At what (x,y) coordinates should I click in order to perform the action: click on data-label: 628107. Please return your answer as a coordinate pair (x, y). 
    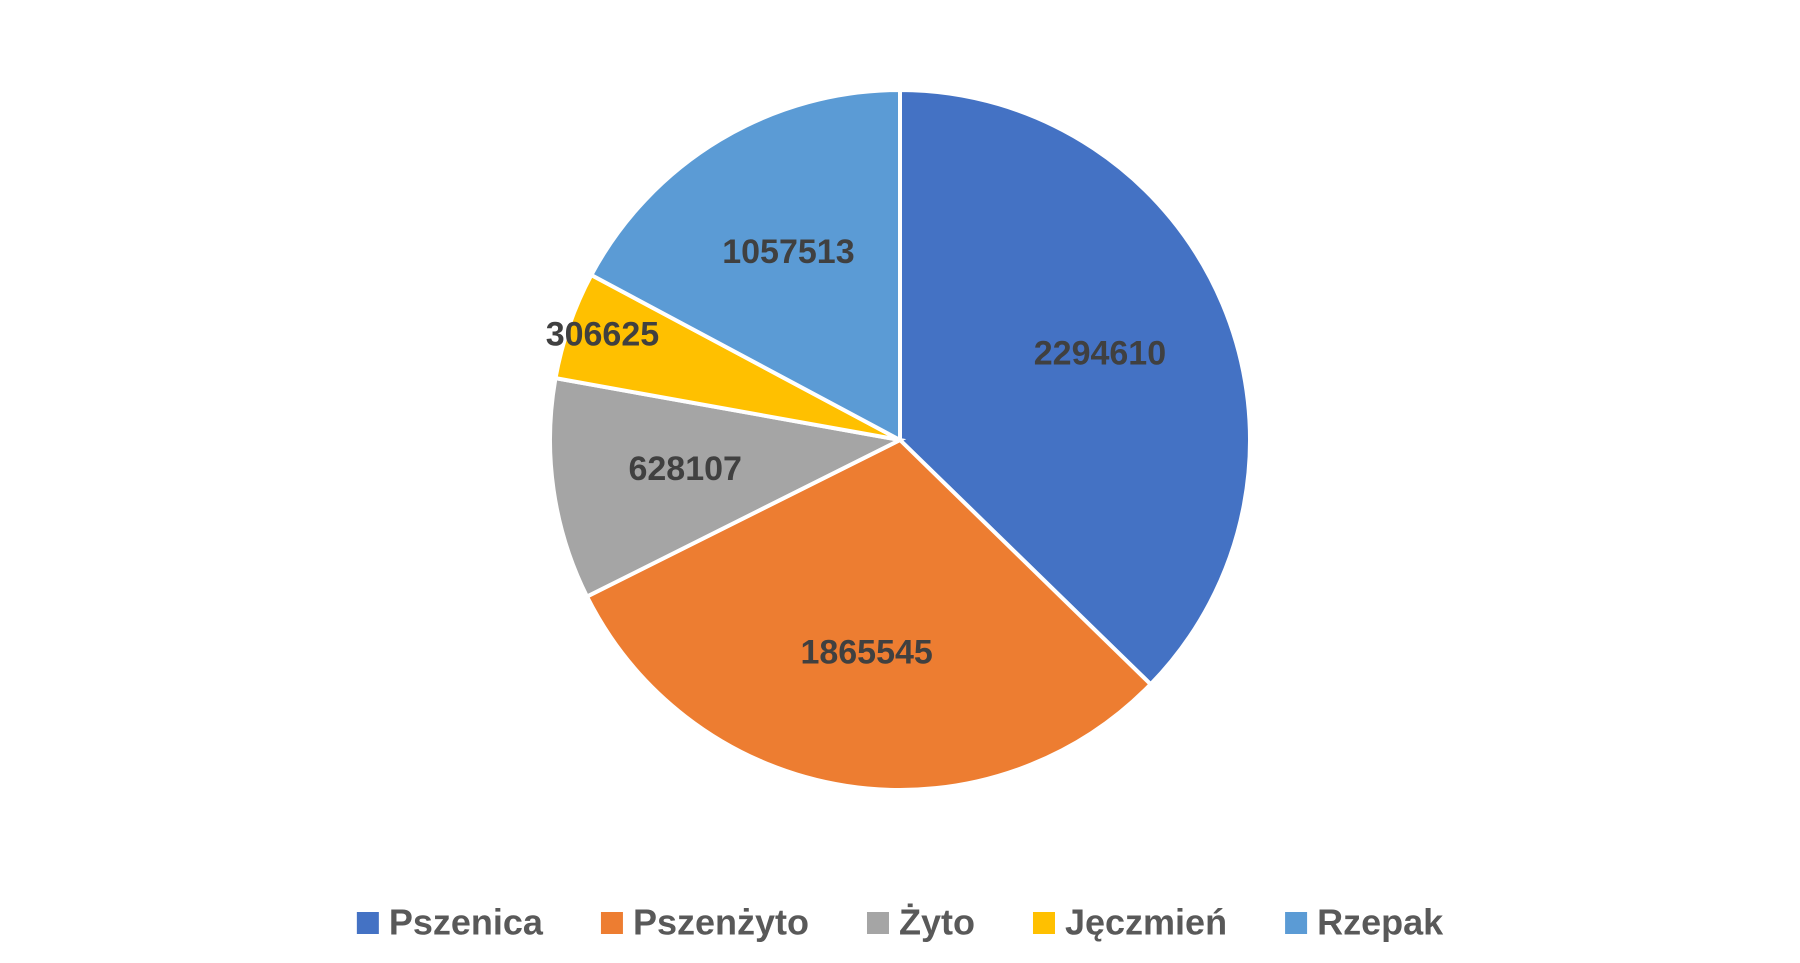
    Looking at the image, I should click on (684, 469).